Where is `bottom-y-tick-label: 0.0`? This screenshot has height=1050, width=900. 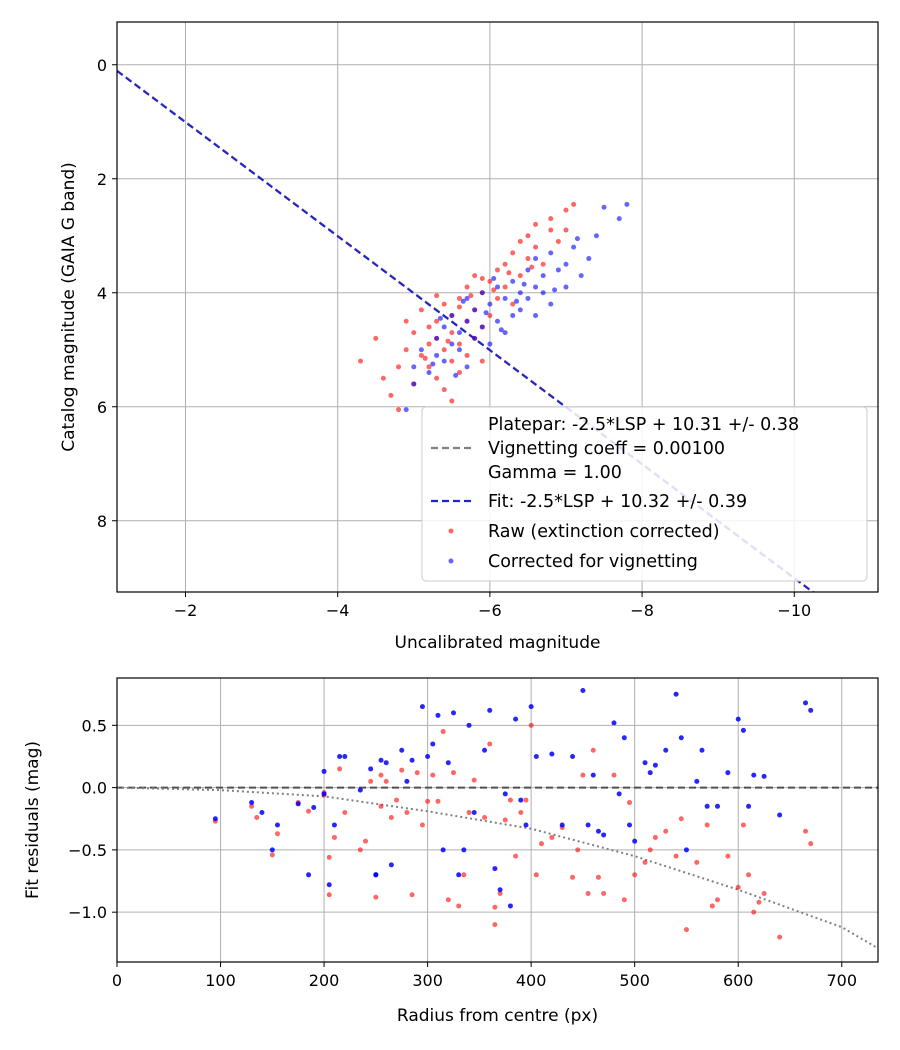 bottom-y-tick-label: 0.0 is located at coordinates (94, 788).